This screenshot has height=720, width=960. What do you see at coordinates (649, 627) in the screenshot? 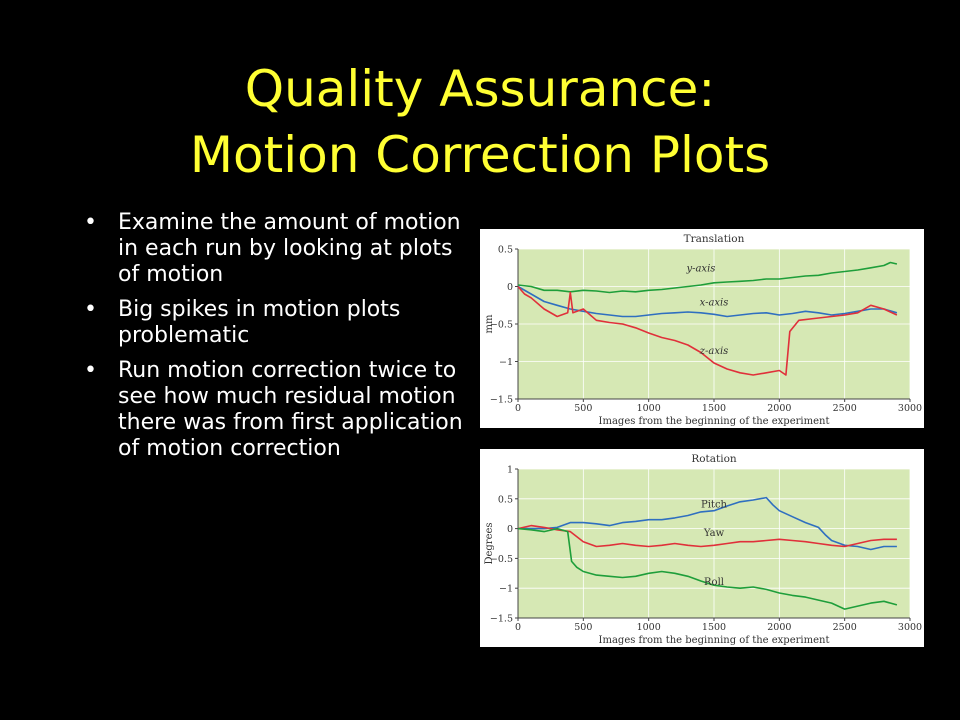
I see `rotation-x-tick-label: 1000` at bounding box center [649, 627].